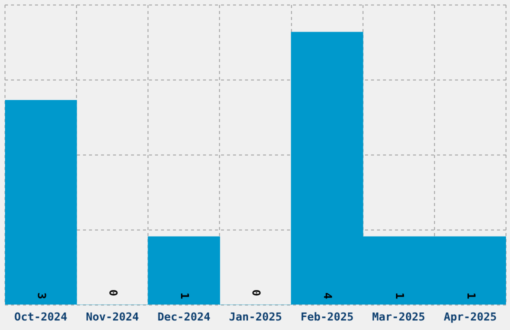  I want to click on data-label: 4, so click(327, 296).